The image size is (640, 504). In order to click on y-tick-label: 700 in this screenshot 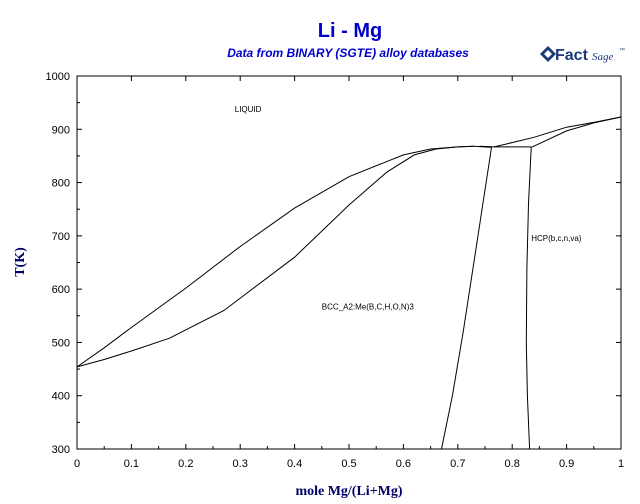, I will do `click(61, 237)`.